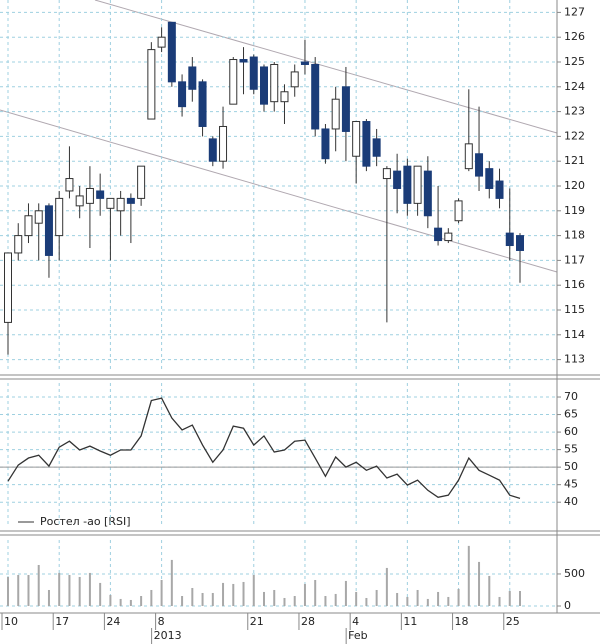  I want to click on x-tick-label: 11, so click(410, 621).